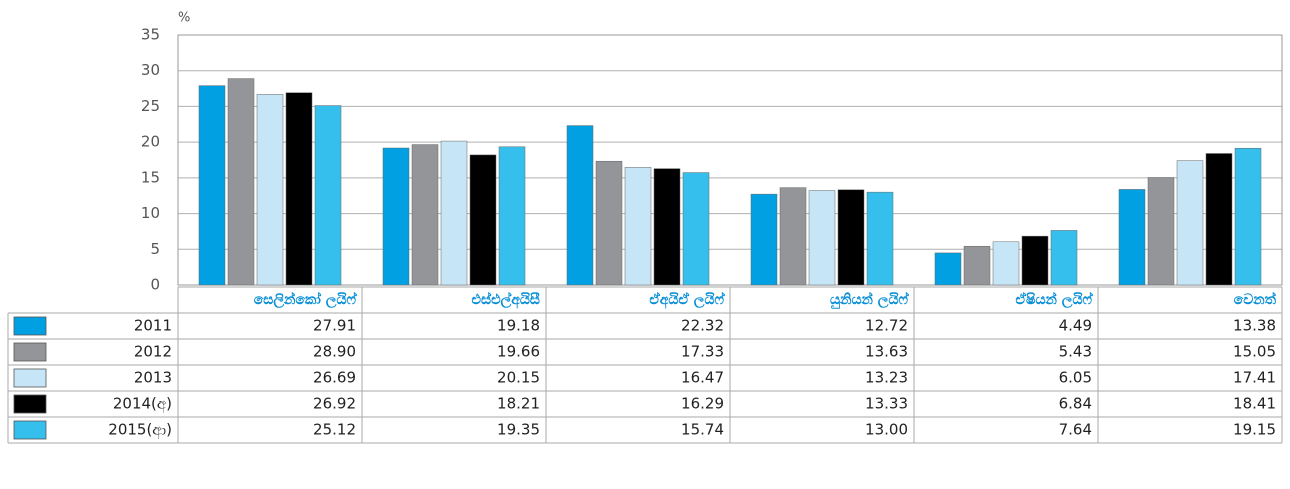 The height and width of the screenshot is (489, 1290). What do you see at coordinates (142, 404) in the screenshot?
I see `legend-label: 2014(අ)` at bounding box center [142, 404].